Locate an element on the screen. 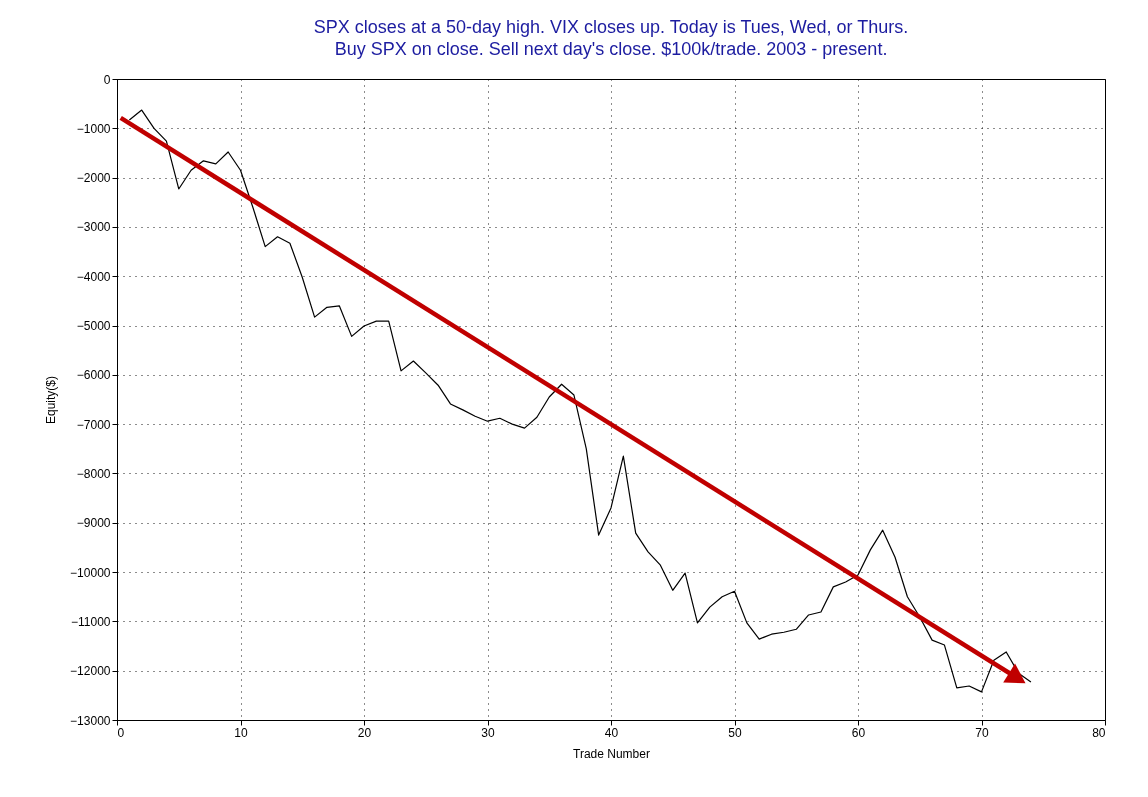  x-axis-title: Trade Number is located at coordinates (611, 753).